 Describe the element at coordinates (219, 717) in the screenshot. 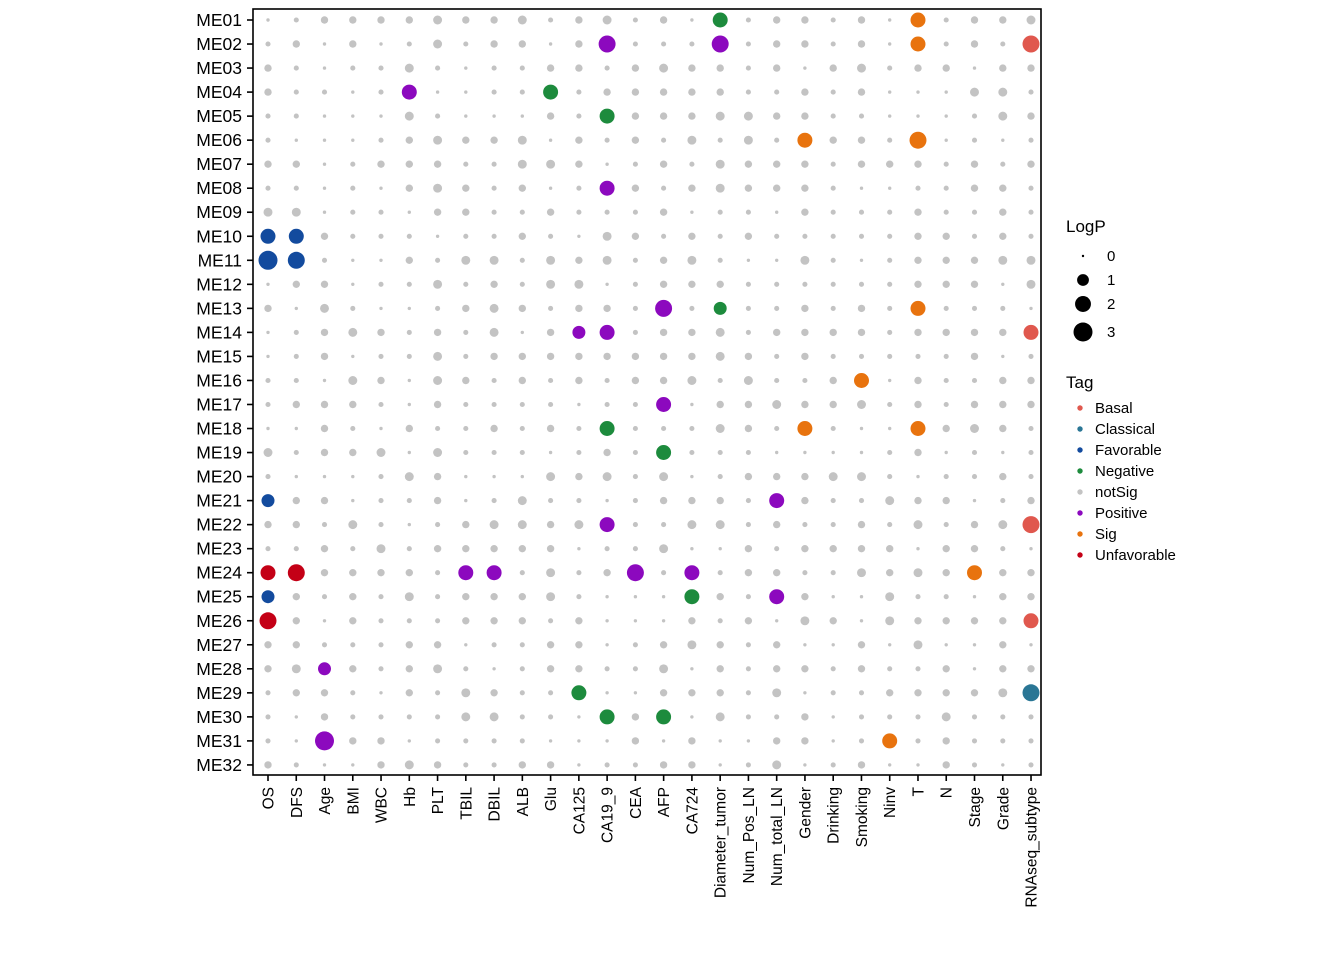

I see `y-tick-label: ME30` at that location.